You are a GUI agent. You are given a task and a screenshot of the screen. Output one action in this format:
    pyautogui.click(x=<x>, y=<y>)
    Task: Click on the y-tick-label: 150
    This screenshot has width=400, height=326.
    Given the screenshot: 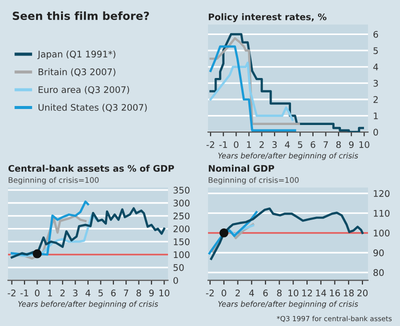 What is the action you would take?
    pyautogui.click(x=182, y=242)
    